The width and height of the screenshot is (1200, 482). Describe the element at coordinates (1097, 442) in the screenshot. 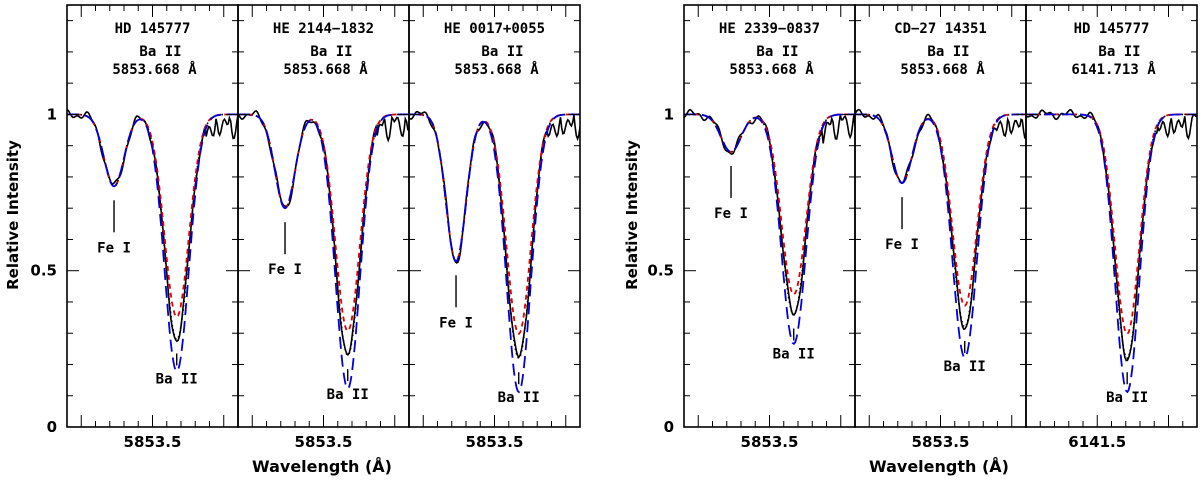

I see `x-tick-label: 6141.5` at that location.